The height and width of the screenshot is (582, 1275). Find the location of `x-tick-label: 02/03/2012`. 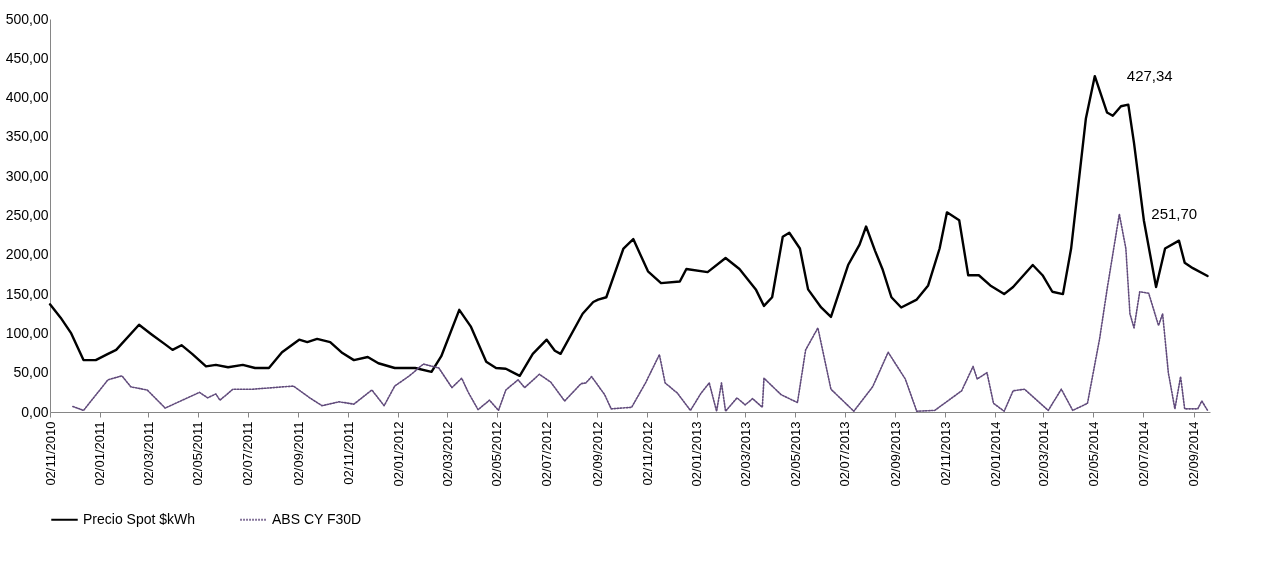

x-tick-label: 02/03/2012 is located at coordinates (447, 454).